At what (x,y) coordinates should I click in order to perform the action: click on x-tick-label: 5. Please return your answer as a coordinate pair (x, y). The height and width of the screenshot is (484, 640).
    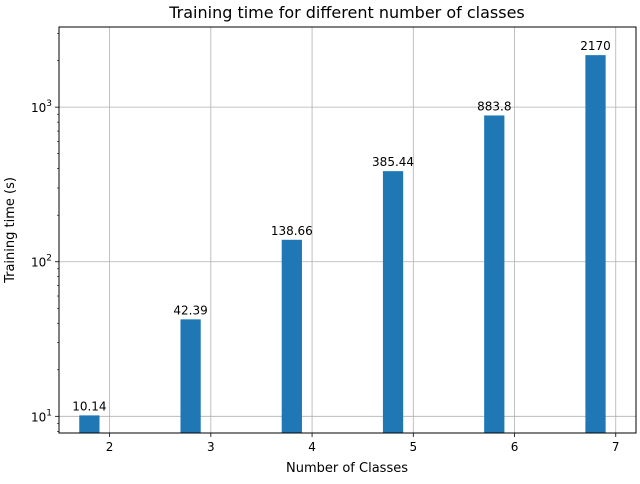
    Looking at the image, I should click on (413, 447).